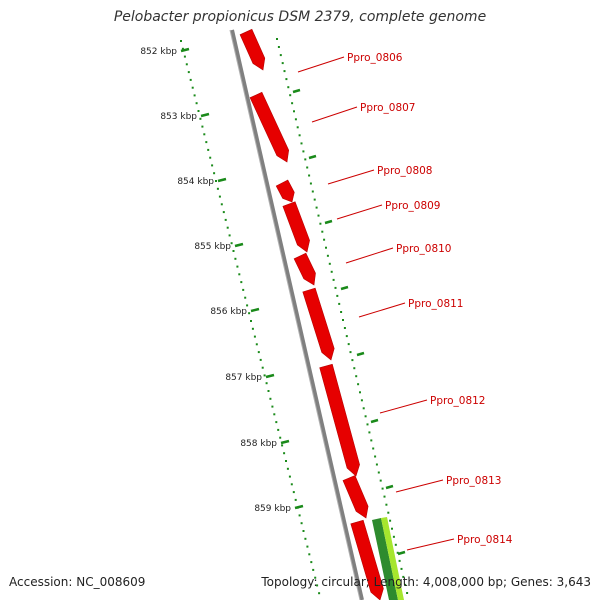  I want to click on kbp-tick-label: 853 kbp, so click(178, 117).